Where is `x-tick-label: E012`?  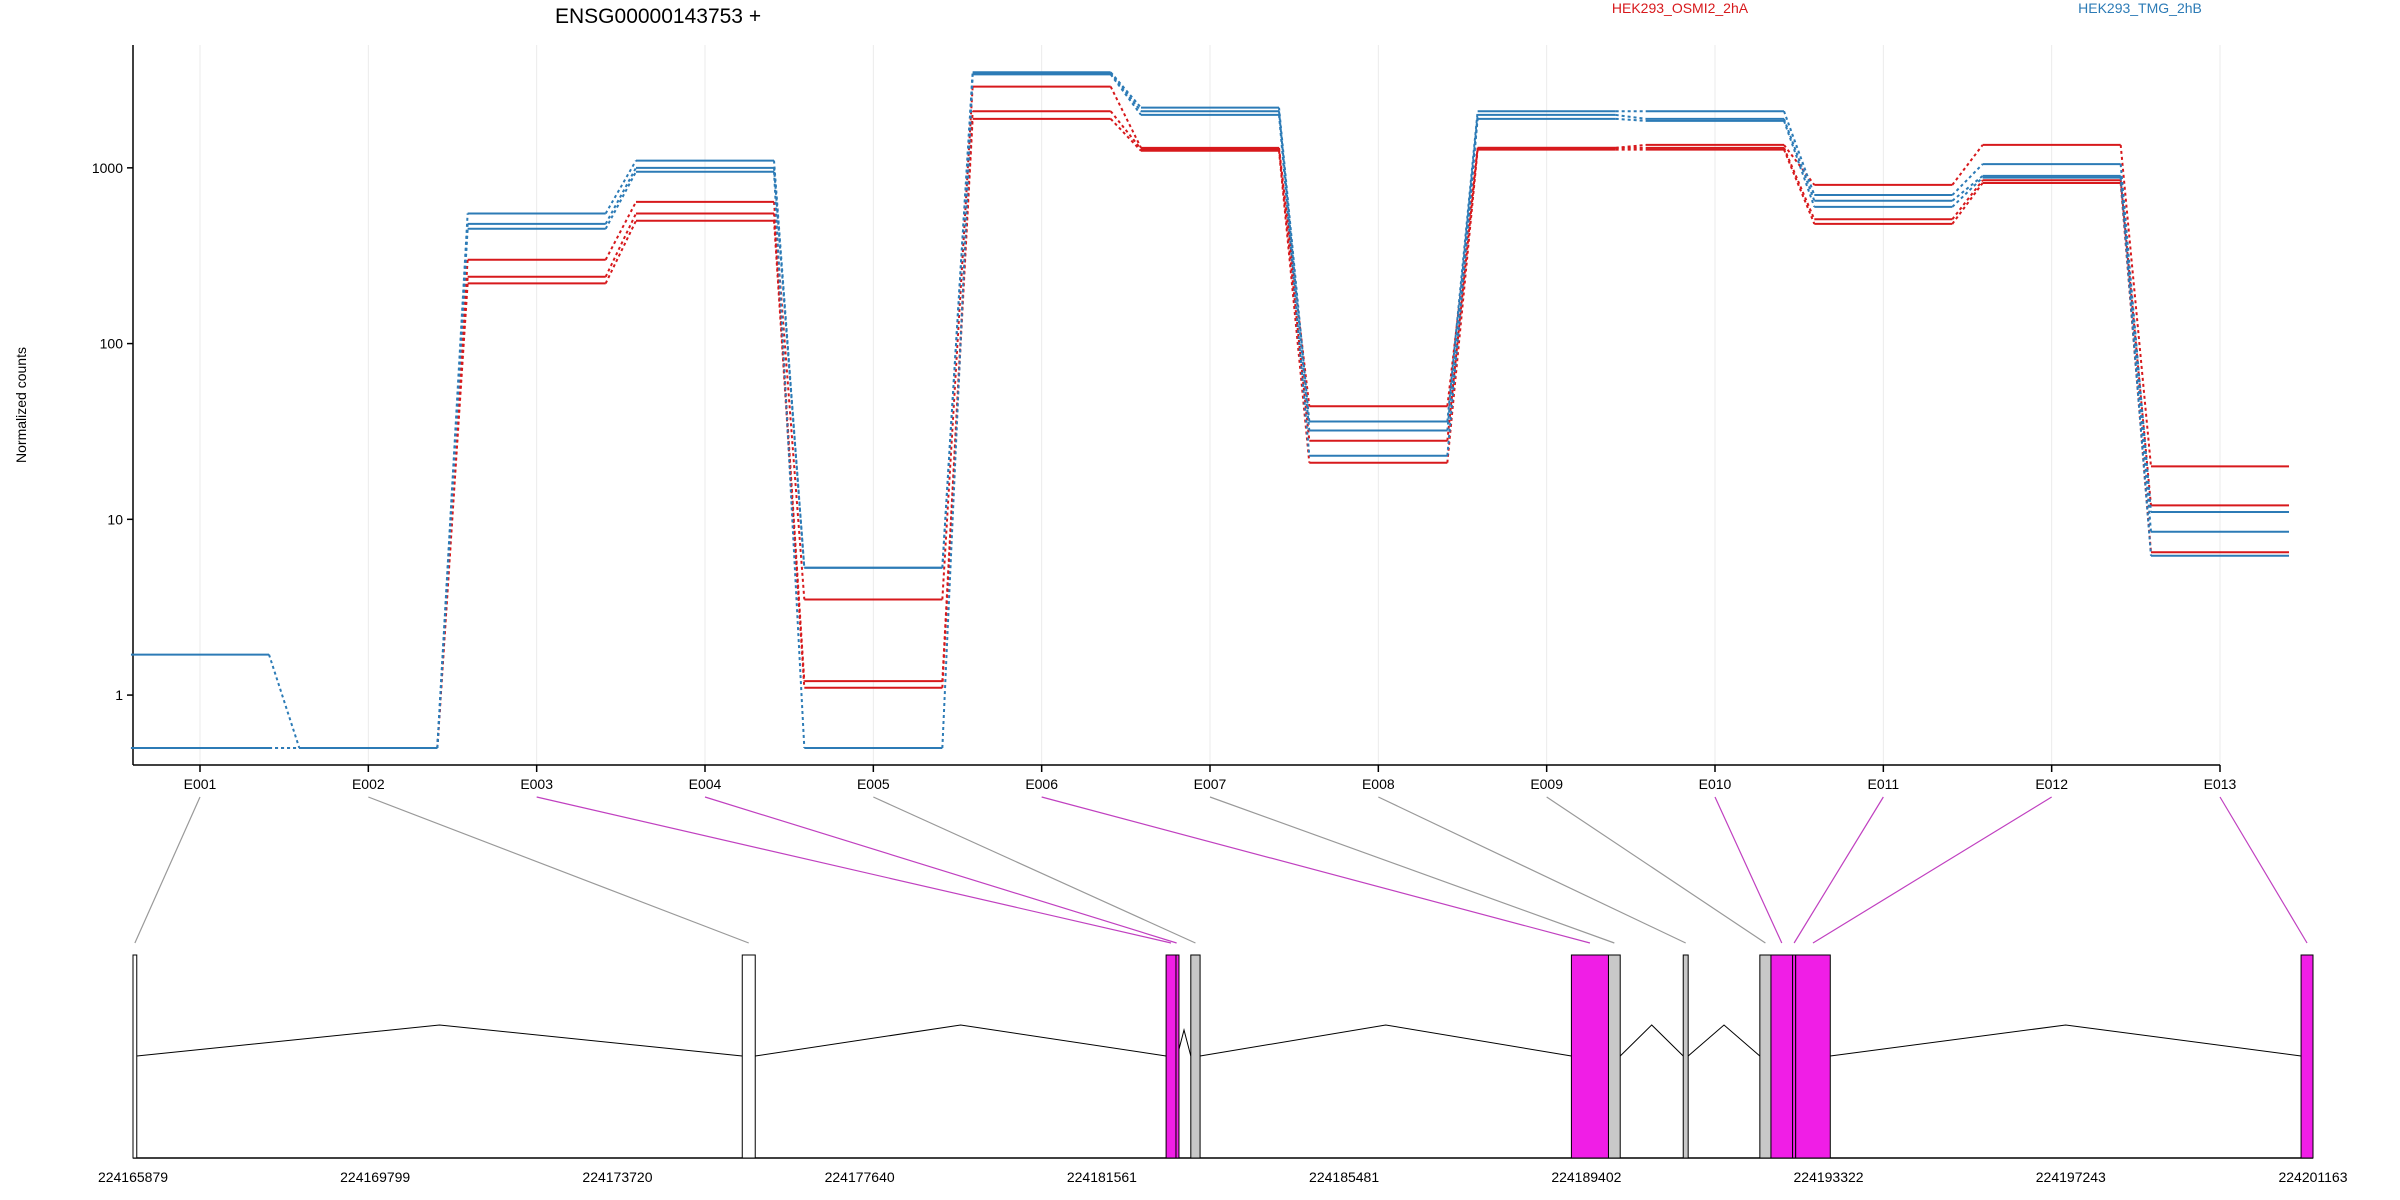 x-tick-label: E012 is located at coordinates (2051, 784).